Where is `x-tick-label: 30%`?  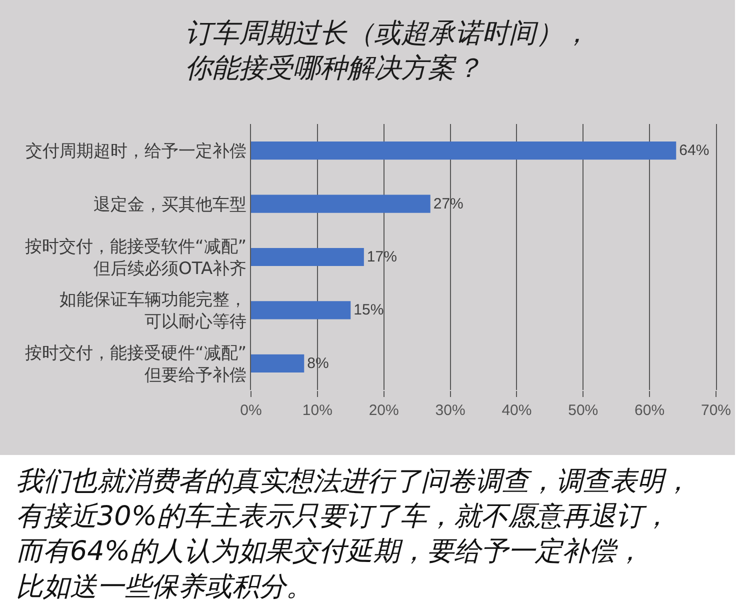
x-tick-label: 30% is located at coordinates (450, 410).